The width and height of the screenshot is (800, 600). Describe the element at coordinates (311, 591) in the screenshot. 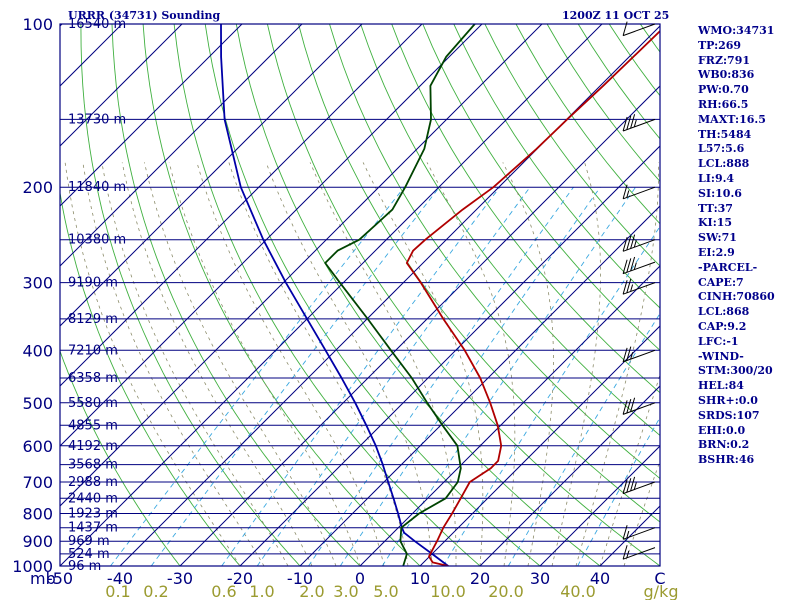

I see `mixing-ratio-label: 2.0` at that location.